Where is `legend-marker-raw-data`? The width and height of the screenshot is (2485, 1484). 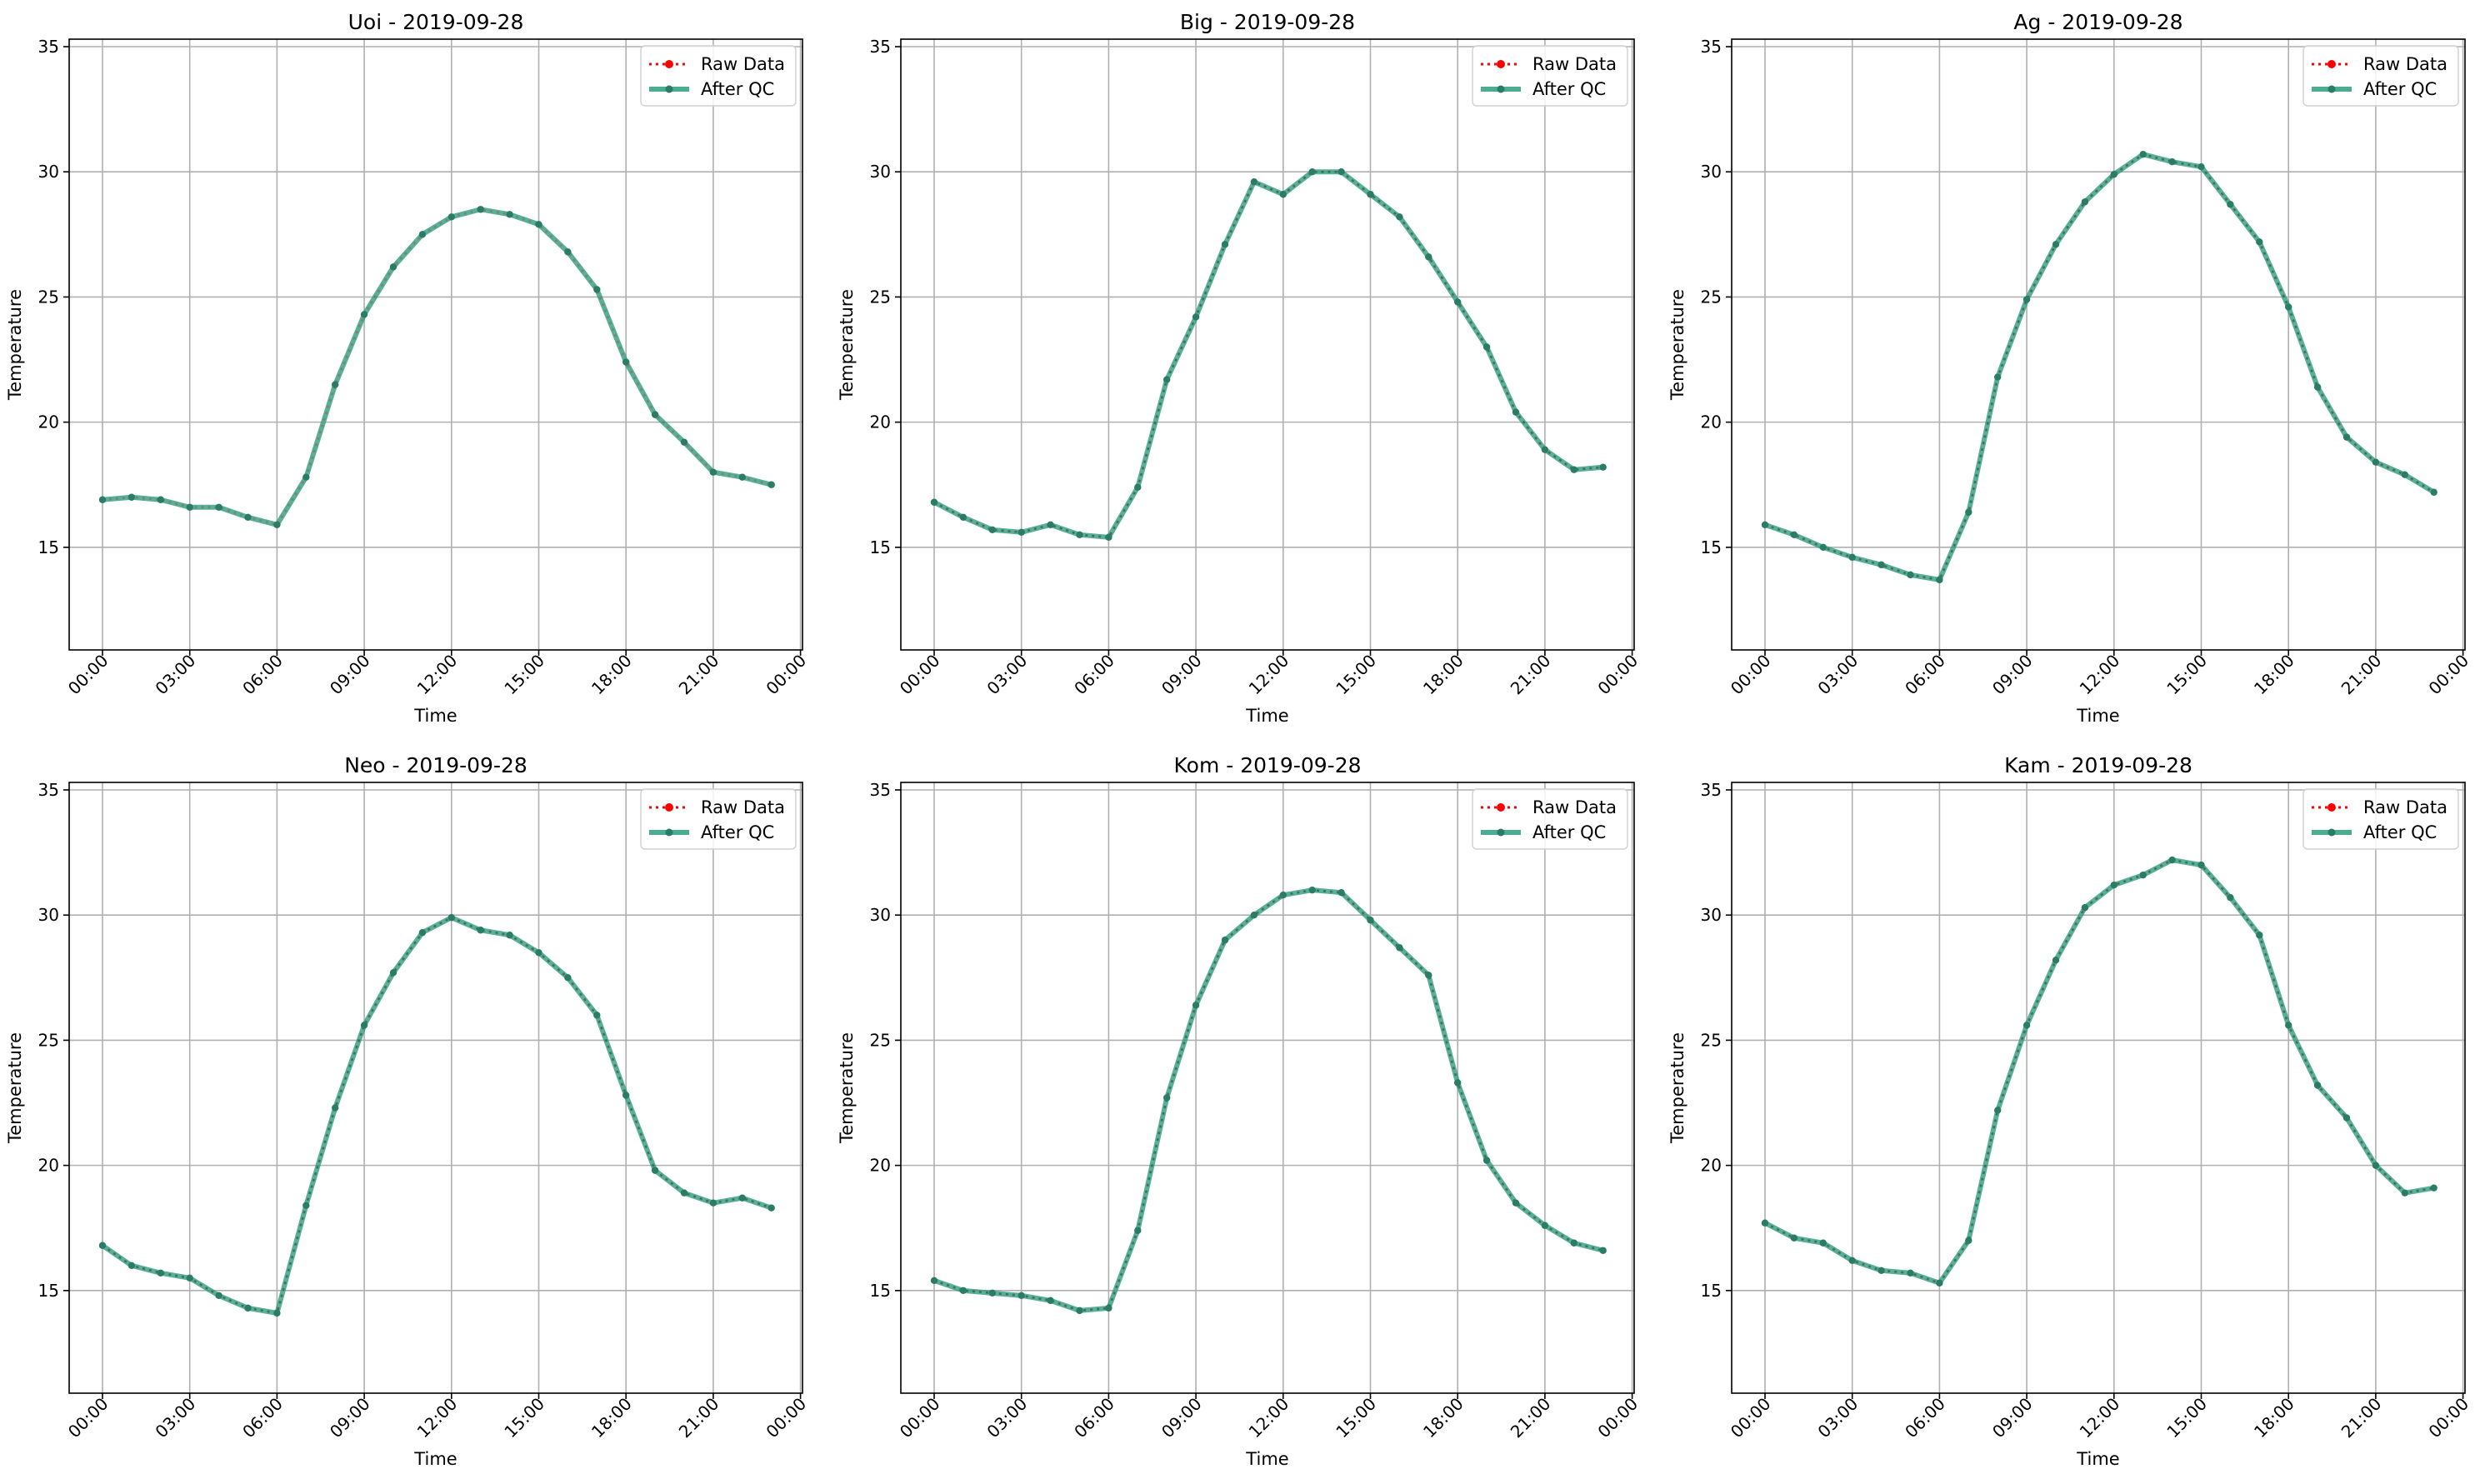
legend-marker-raw-data is located at coordinates (2332, 807).